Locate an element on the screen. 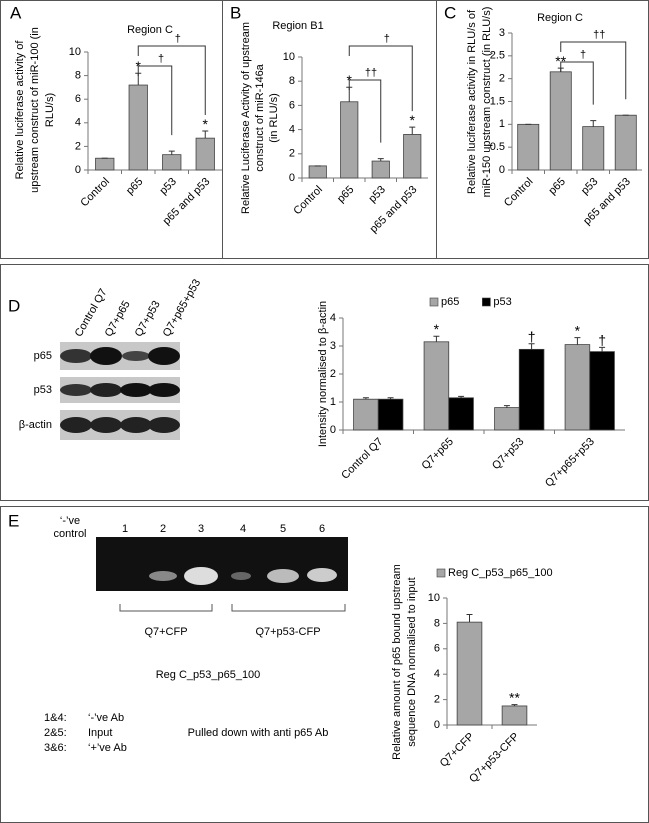 The height and width of the screenshot is (823, 649). y-tick-label: 1.5 is located at coordinates (497, 101).